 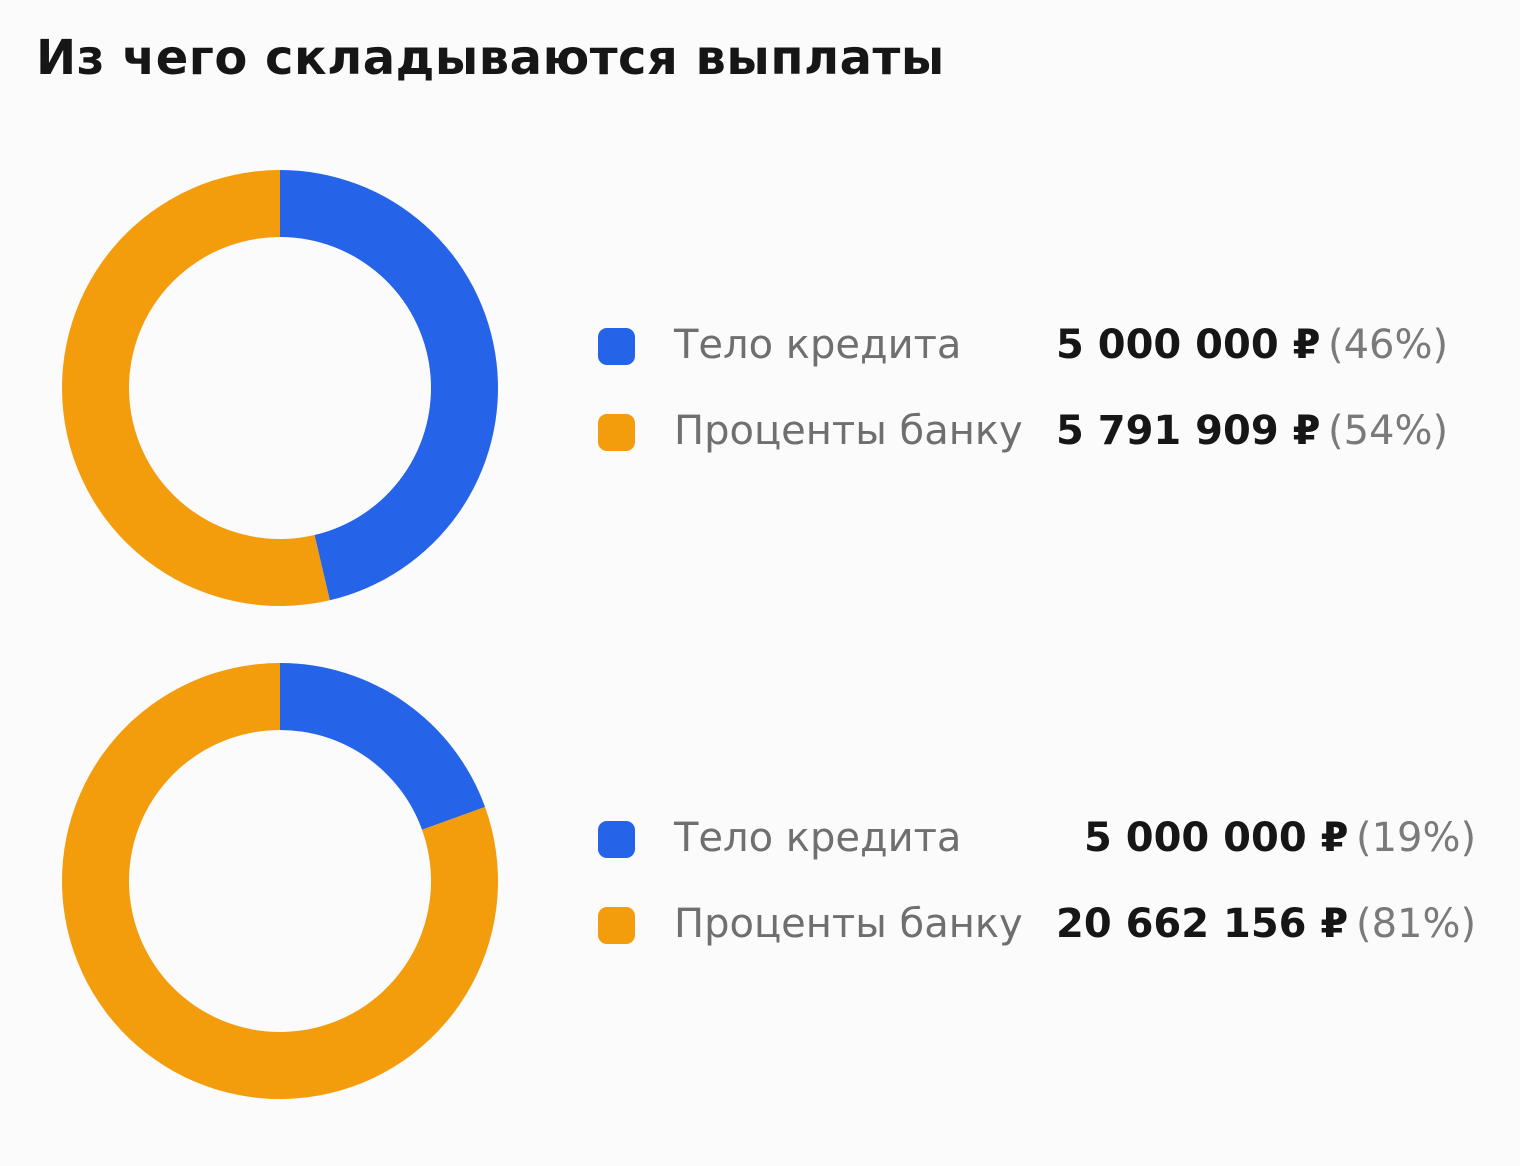 What do you see at coordinates (1388, 345) in the screenshot?
I see `legend-percent: (46%)` at bounding box center [1388, 345].